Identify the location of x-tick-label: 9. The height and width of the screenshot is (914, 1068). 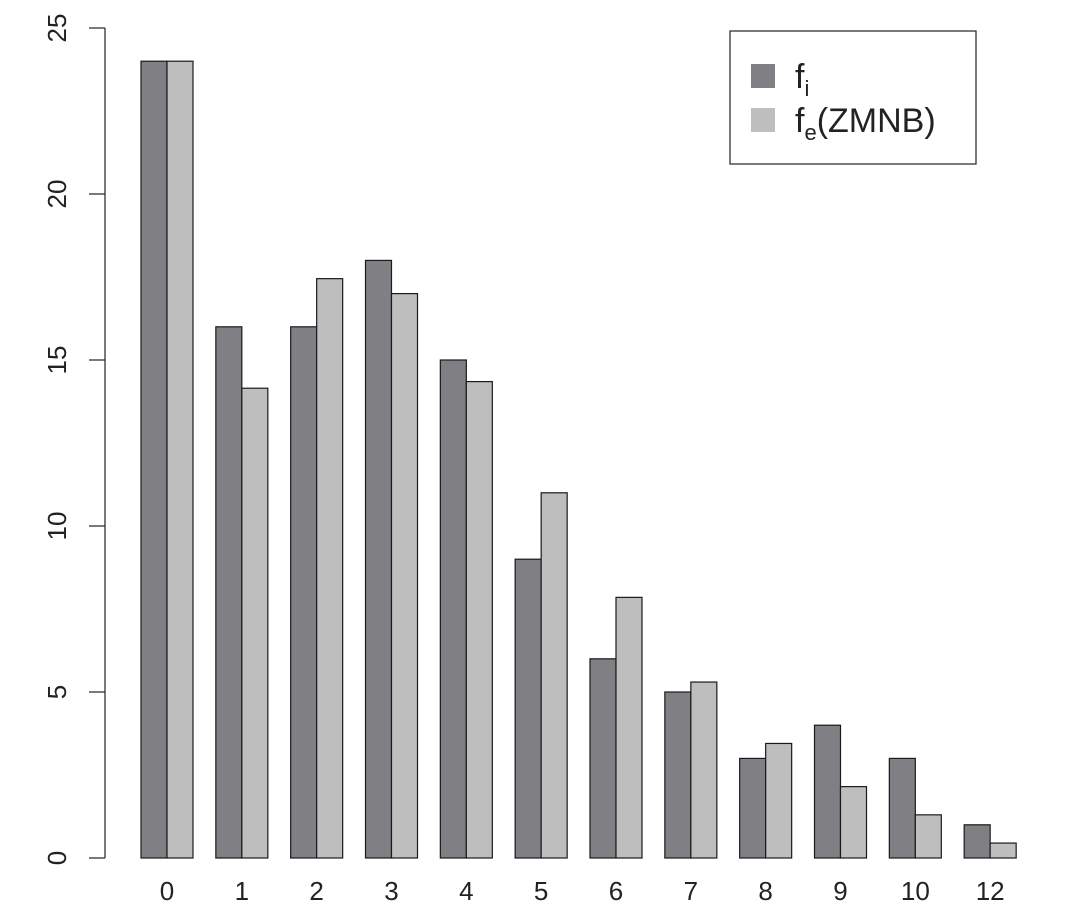
(840, 891).